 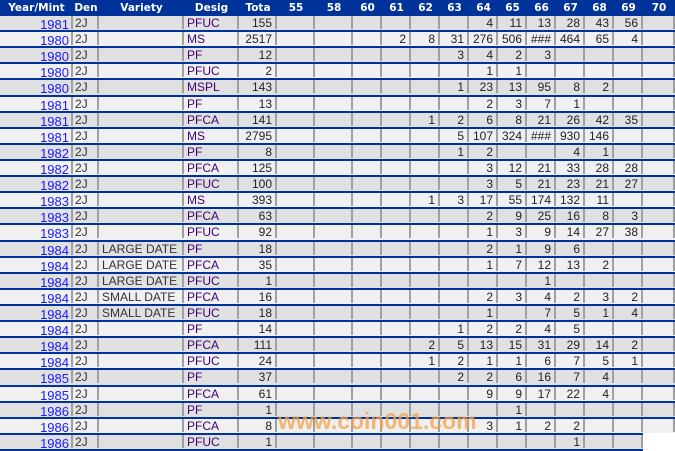 I want to click on header-grade-69: 69, so click(x=628, y=8).